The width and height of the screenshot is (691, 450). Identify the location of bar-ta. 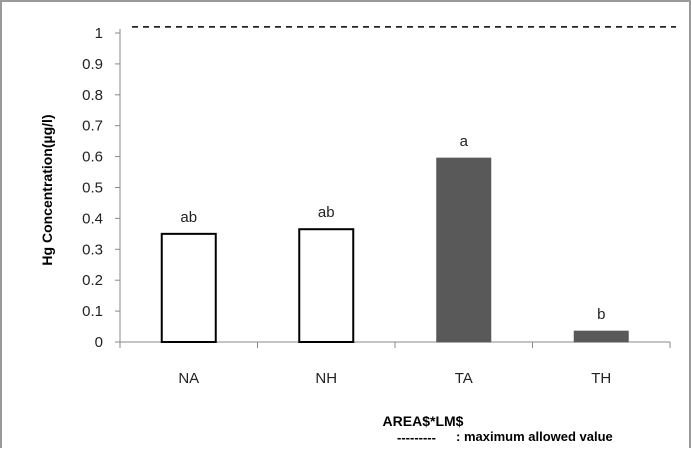
(464, 250).